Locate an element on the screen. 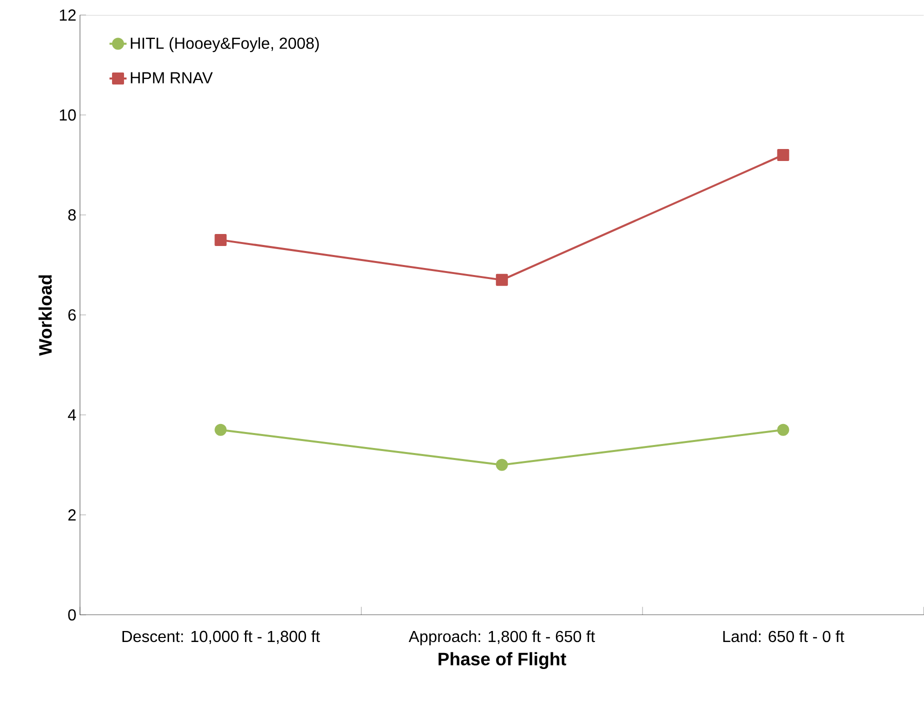  y-axis-title: Workload is located at coordinates (45, 315).